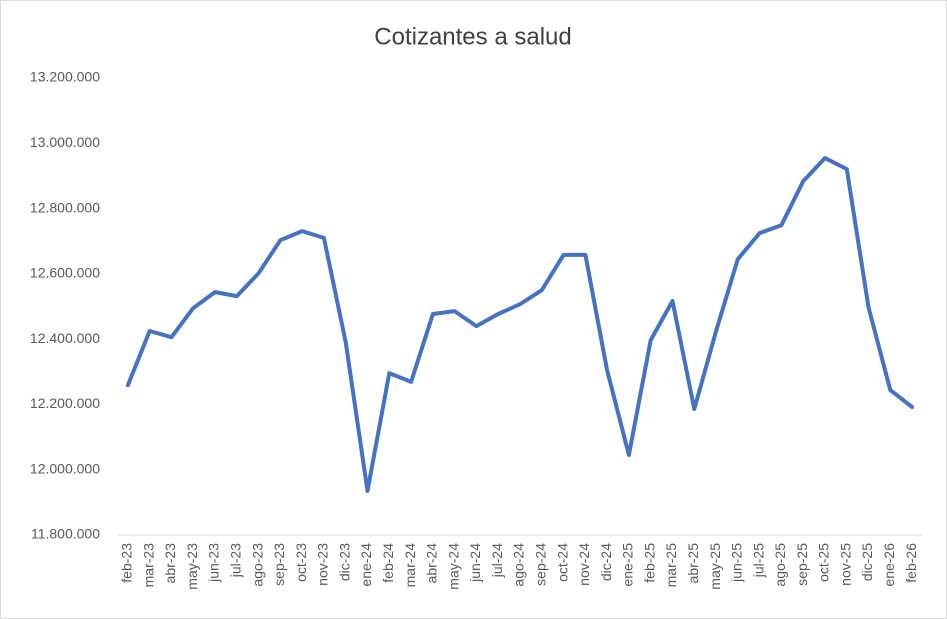  I want to click on x-tick-label: mar-25, so click(671, 565).